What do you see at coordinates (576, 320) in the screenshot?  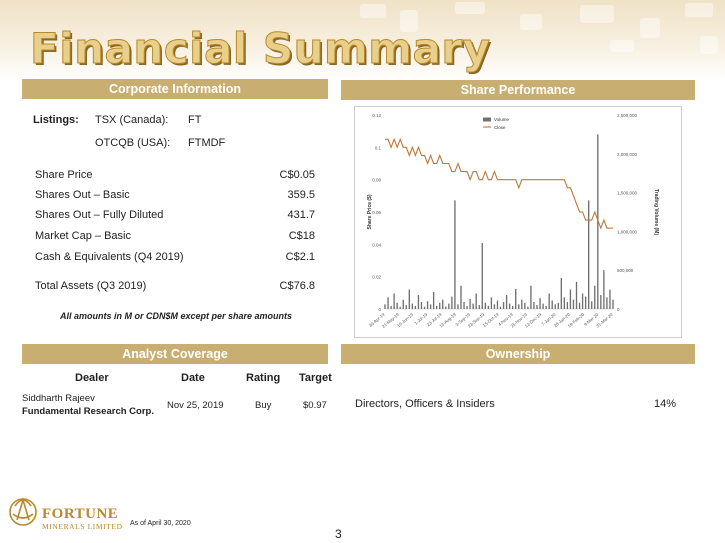 I see `x-tick-label: 18-Feb-20` at bounding box center [576, 320].